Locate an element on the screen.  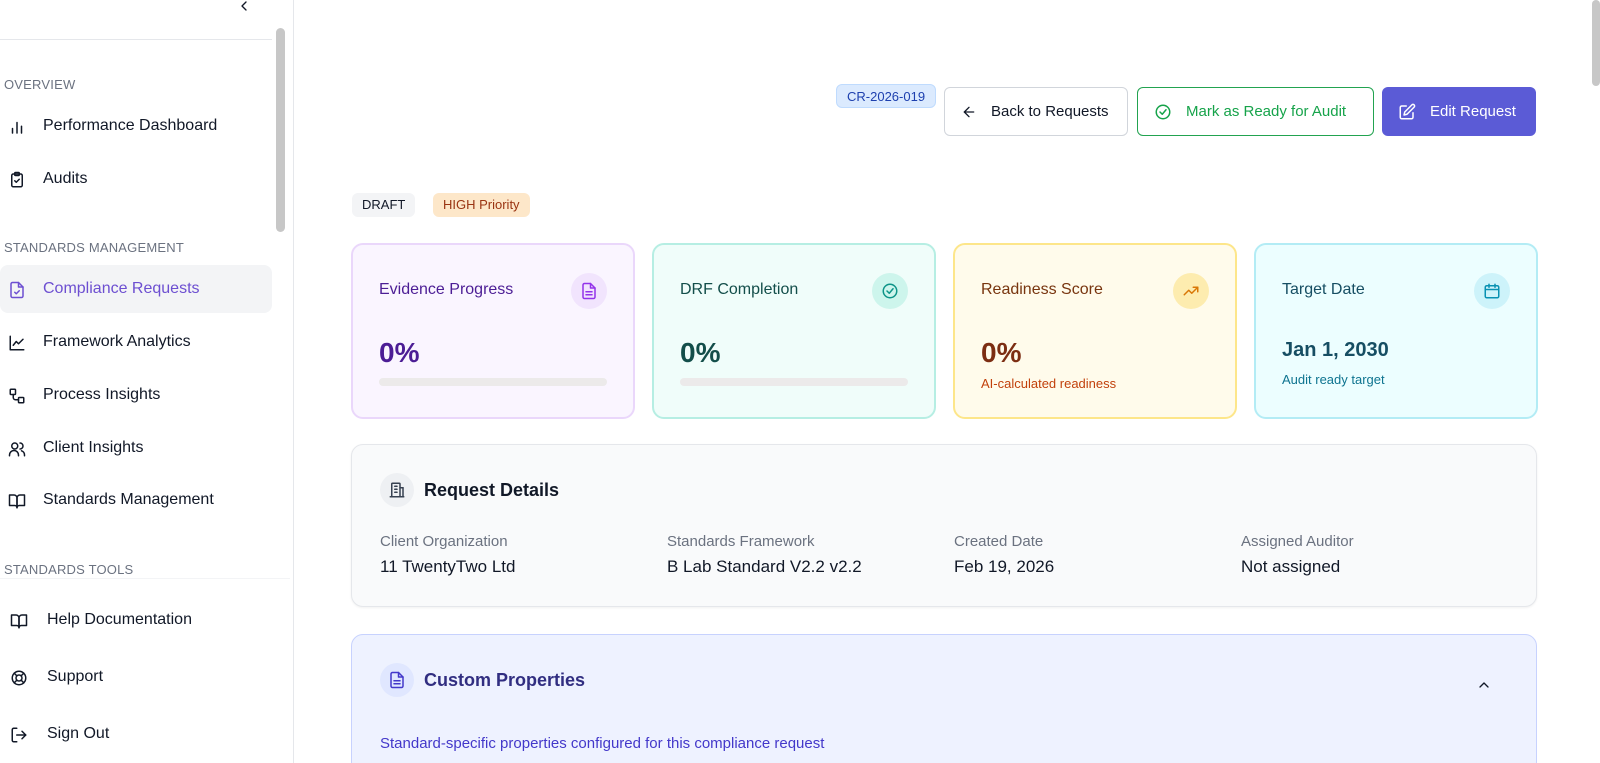
sidebar-item-support: Support is located at coordinates (136, 677).